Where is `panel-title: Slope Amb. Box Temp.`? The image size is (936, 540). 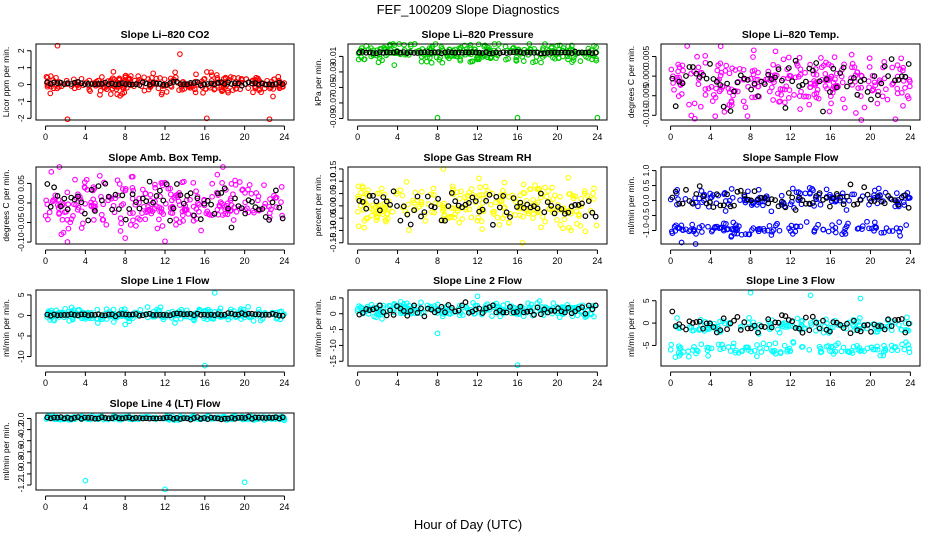 panel-title: Slope Amb. Box Temp. is located at coordinates (164, 158).